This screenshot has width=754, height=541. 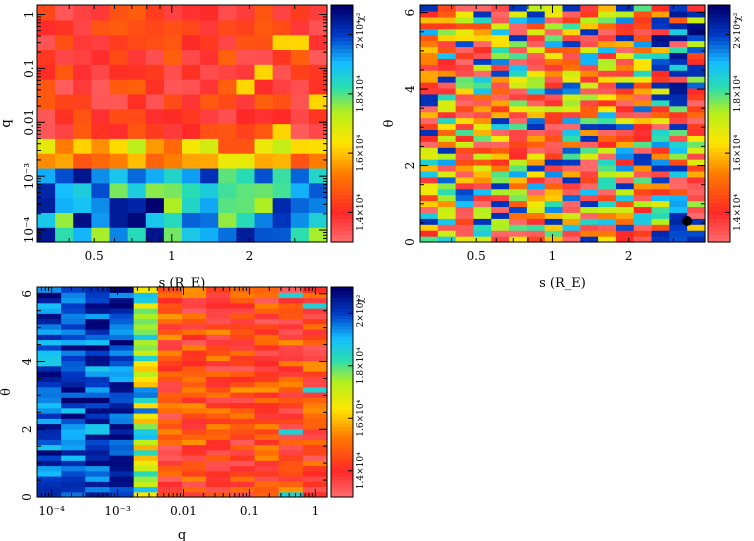 I want to click on y-tick-label: 4, so click(x=410, y=89).